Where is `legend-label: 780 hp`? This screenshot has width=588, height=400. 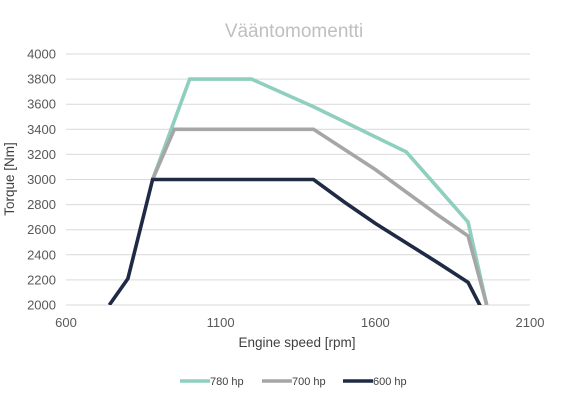 legend-label: 780 hp is located at coordinates (227, 382).